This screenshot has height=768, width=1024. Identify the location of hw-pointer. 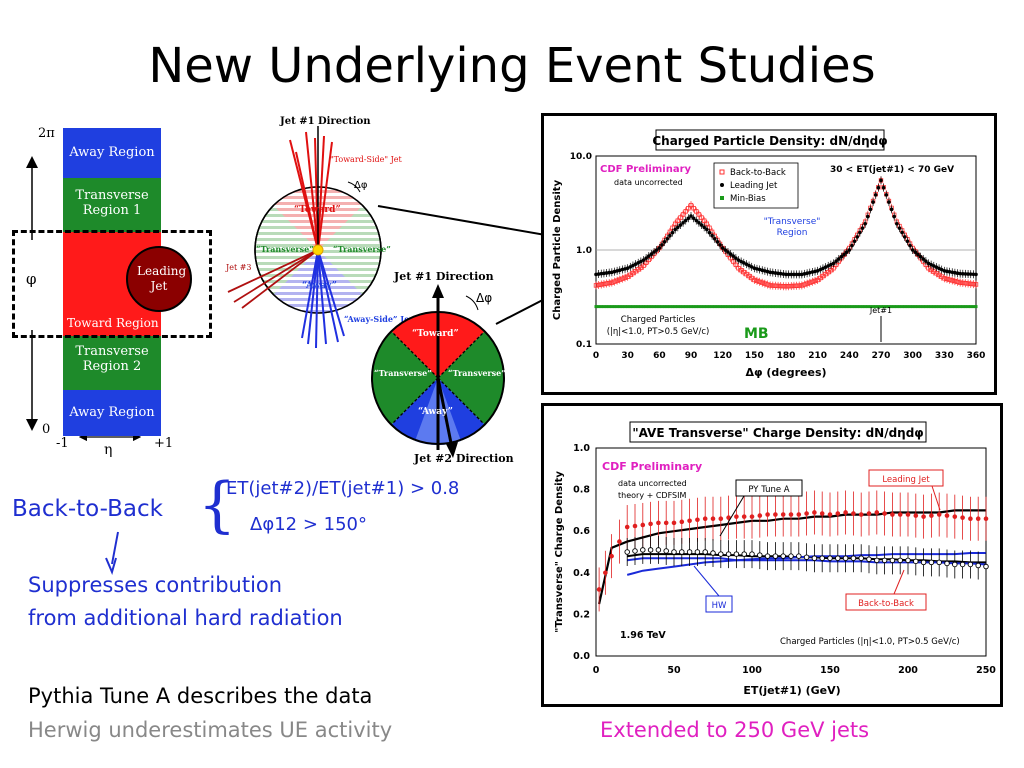
(706, 581).